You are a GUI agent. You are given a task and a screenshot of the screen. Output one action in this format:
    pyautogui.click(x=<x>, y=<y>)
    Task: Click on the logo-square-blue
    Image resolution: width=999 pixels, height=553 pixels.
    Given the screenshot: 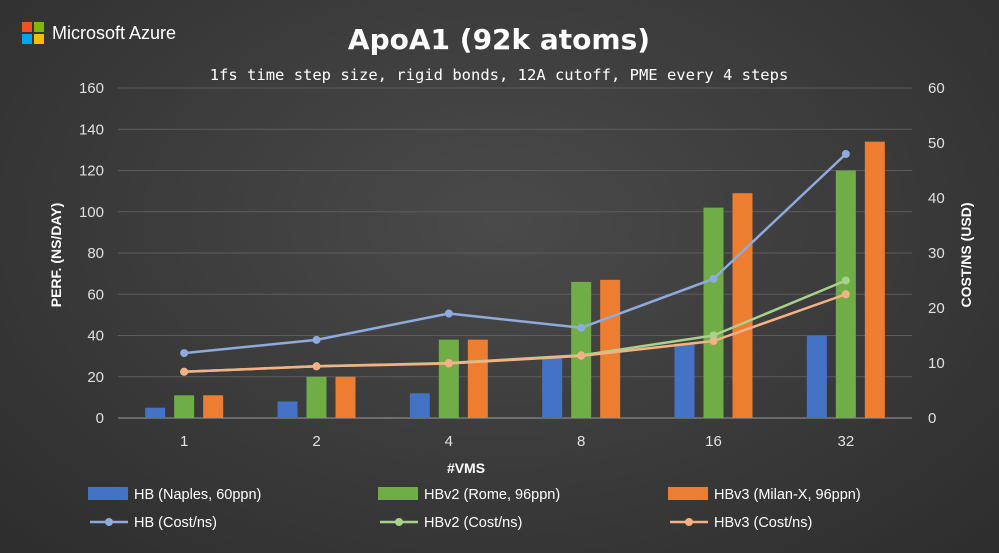 What is the action you would take?
    pyautogui.click(x=27, y=39)
    